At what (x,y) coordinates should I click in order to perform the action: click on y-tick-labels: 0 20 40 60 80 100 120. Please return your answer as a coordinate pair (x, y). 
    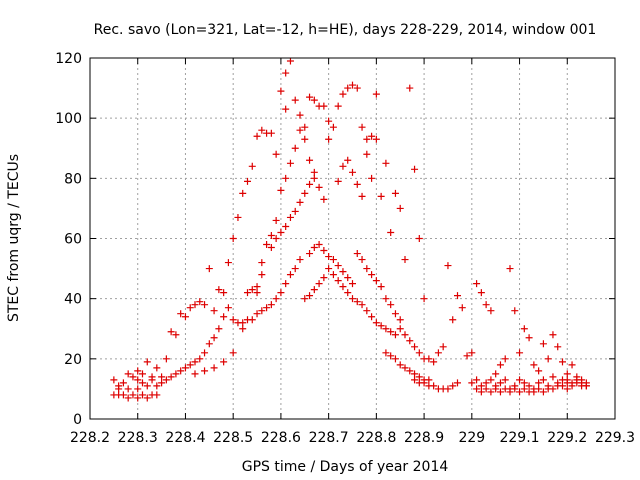
    Looking at the image, I should click on (68, 239).